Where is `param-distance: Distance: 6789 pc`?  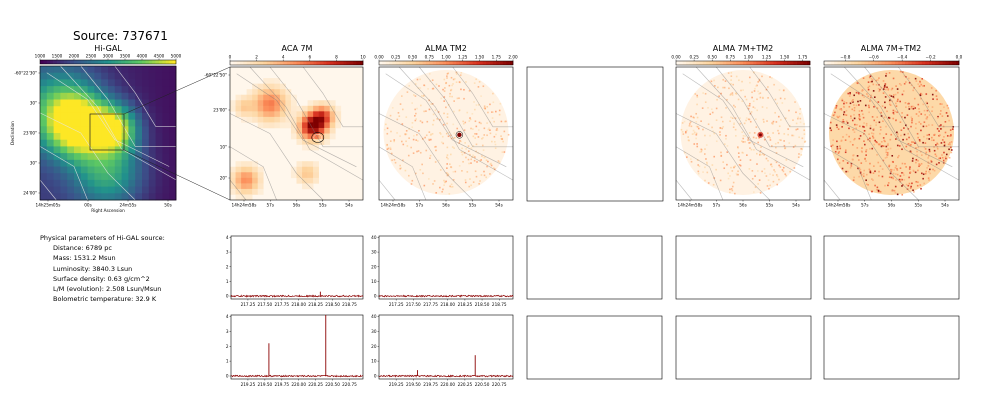 param-distance: Distance: 6789 pc is located at coordinates (82, 248).